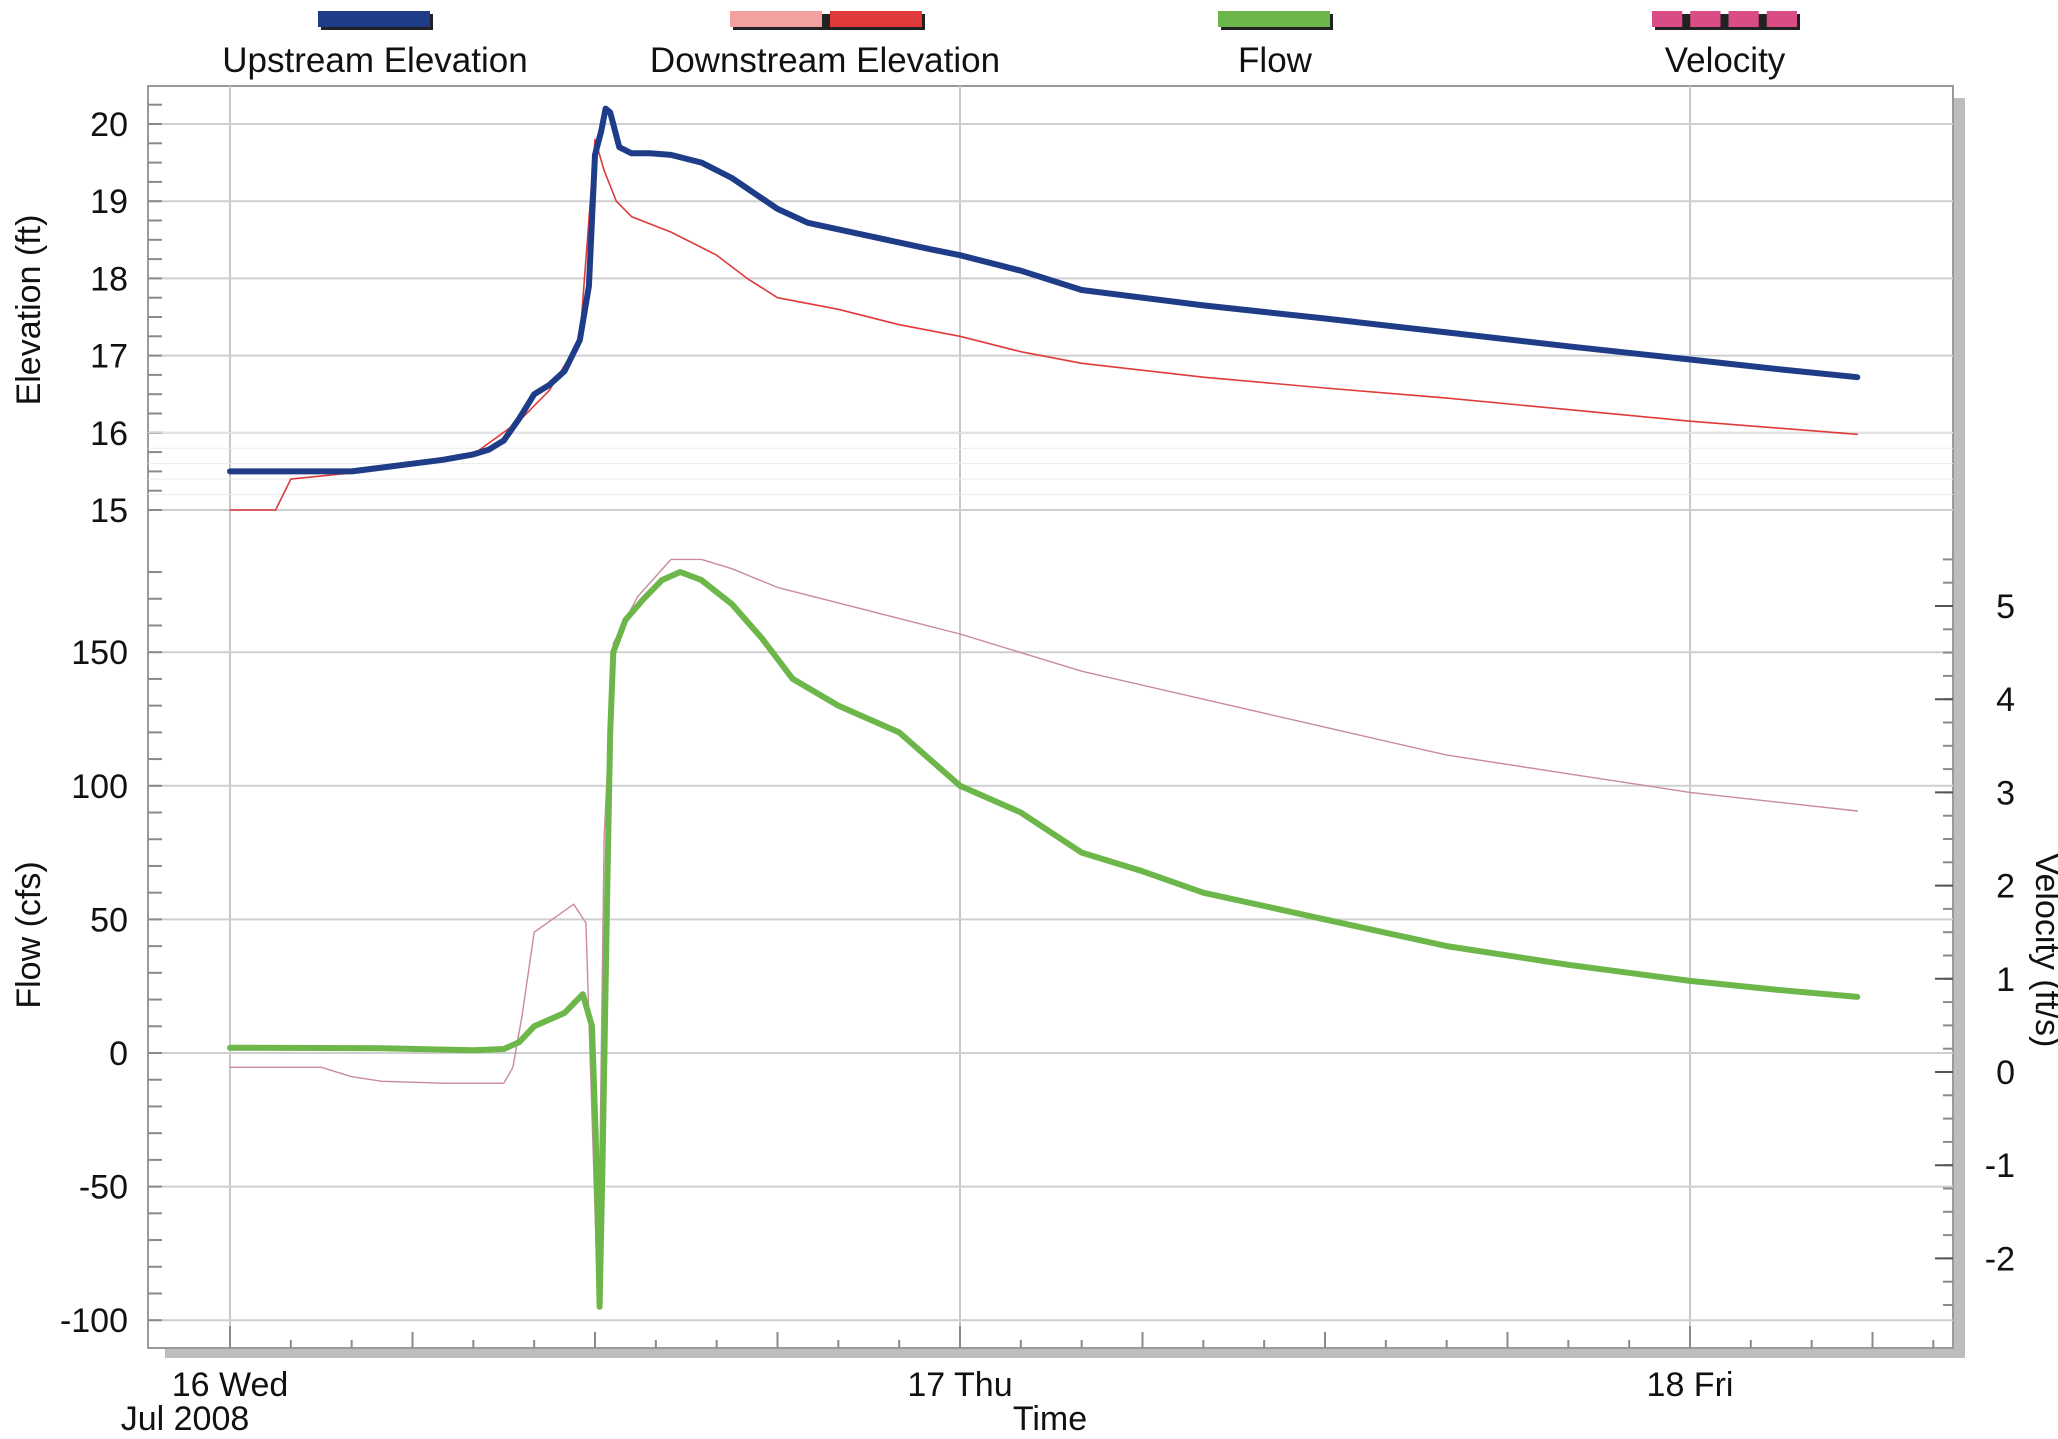 The image size is (2058, 1439). Describe the element at coordinates (103, 1188) in the screenshot. I see `flow-tick-label: -50` at that location.